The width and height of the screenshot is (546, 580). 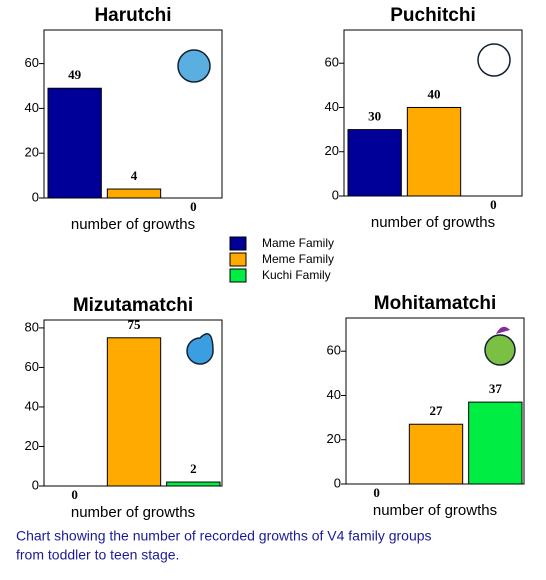 I want to click on y-tick-label: 80, so click(x=32, y=326).